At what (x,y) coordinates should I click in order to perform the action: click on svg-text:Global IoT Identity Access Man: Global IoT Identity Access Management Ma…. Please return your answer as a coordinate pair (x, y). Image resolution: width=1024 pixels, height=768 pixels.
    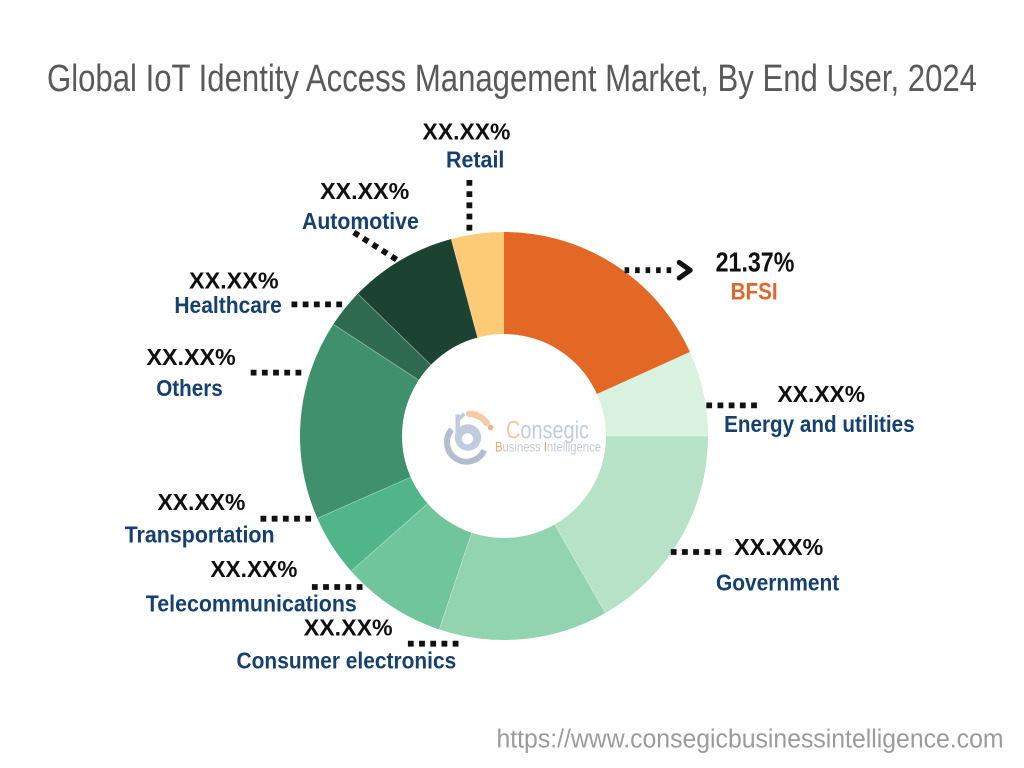
    Looking at the image, I should click on (512, 79).